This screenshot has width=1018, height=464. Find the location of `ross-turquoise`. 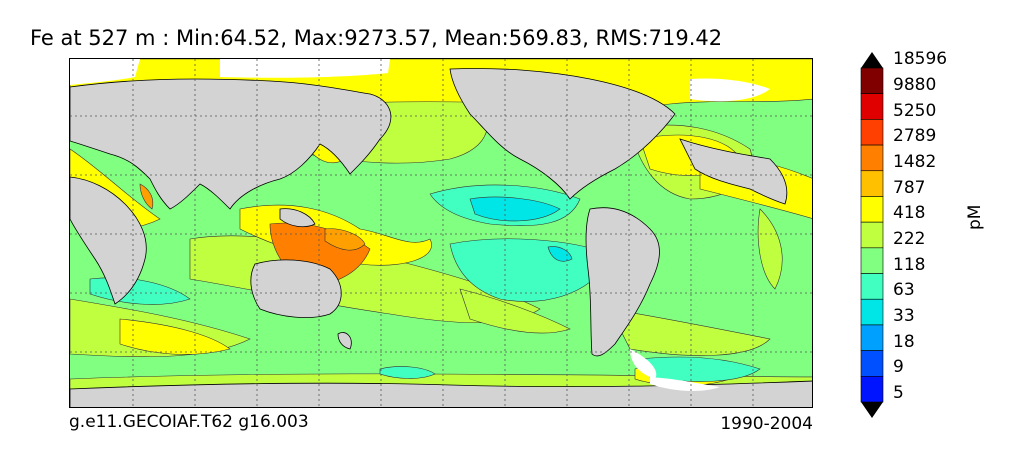

ross-turquoise is located at coordinates (407, 372).